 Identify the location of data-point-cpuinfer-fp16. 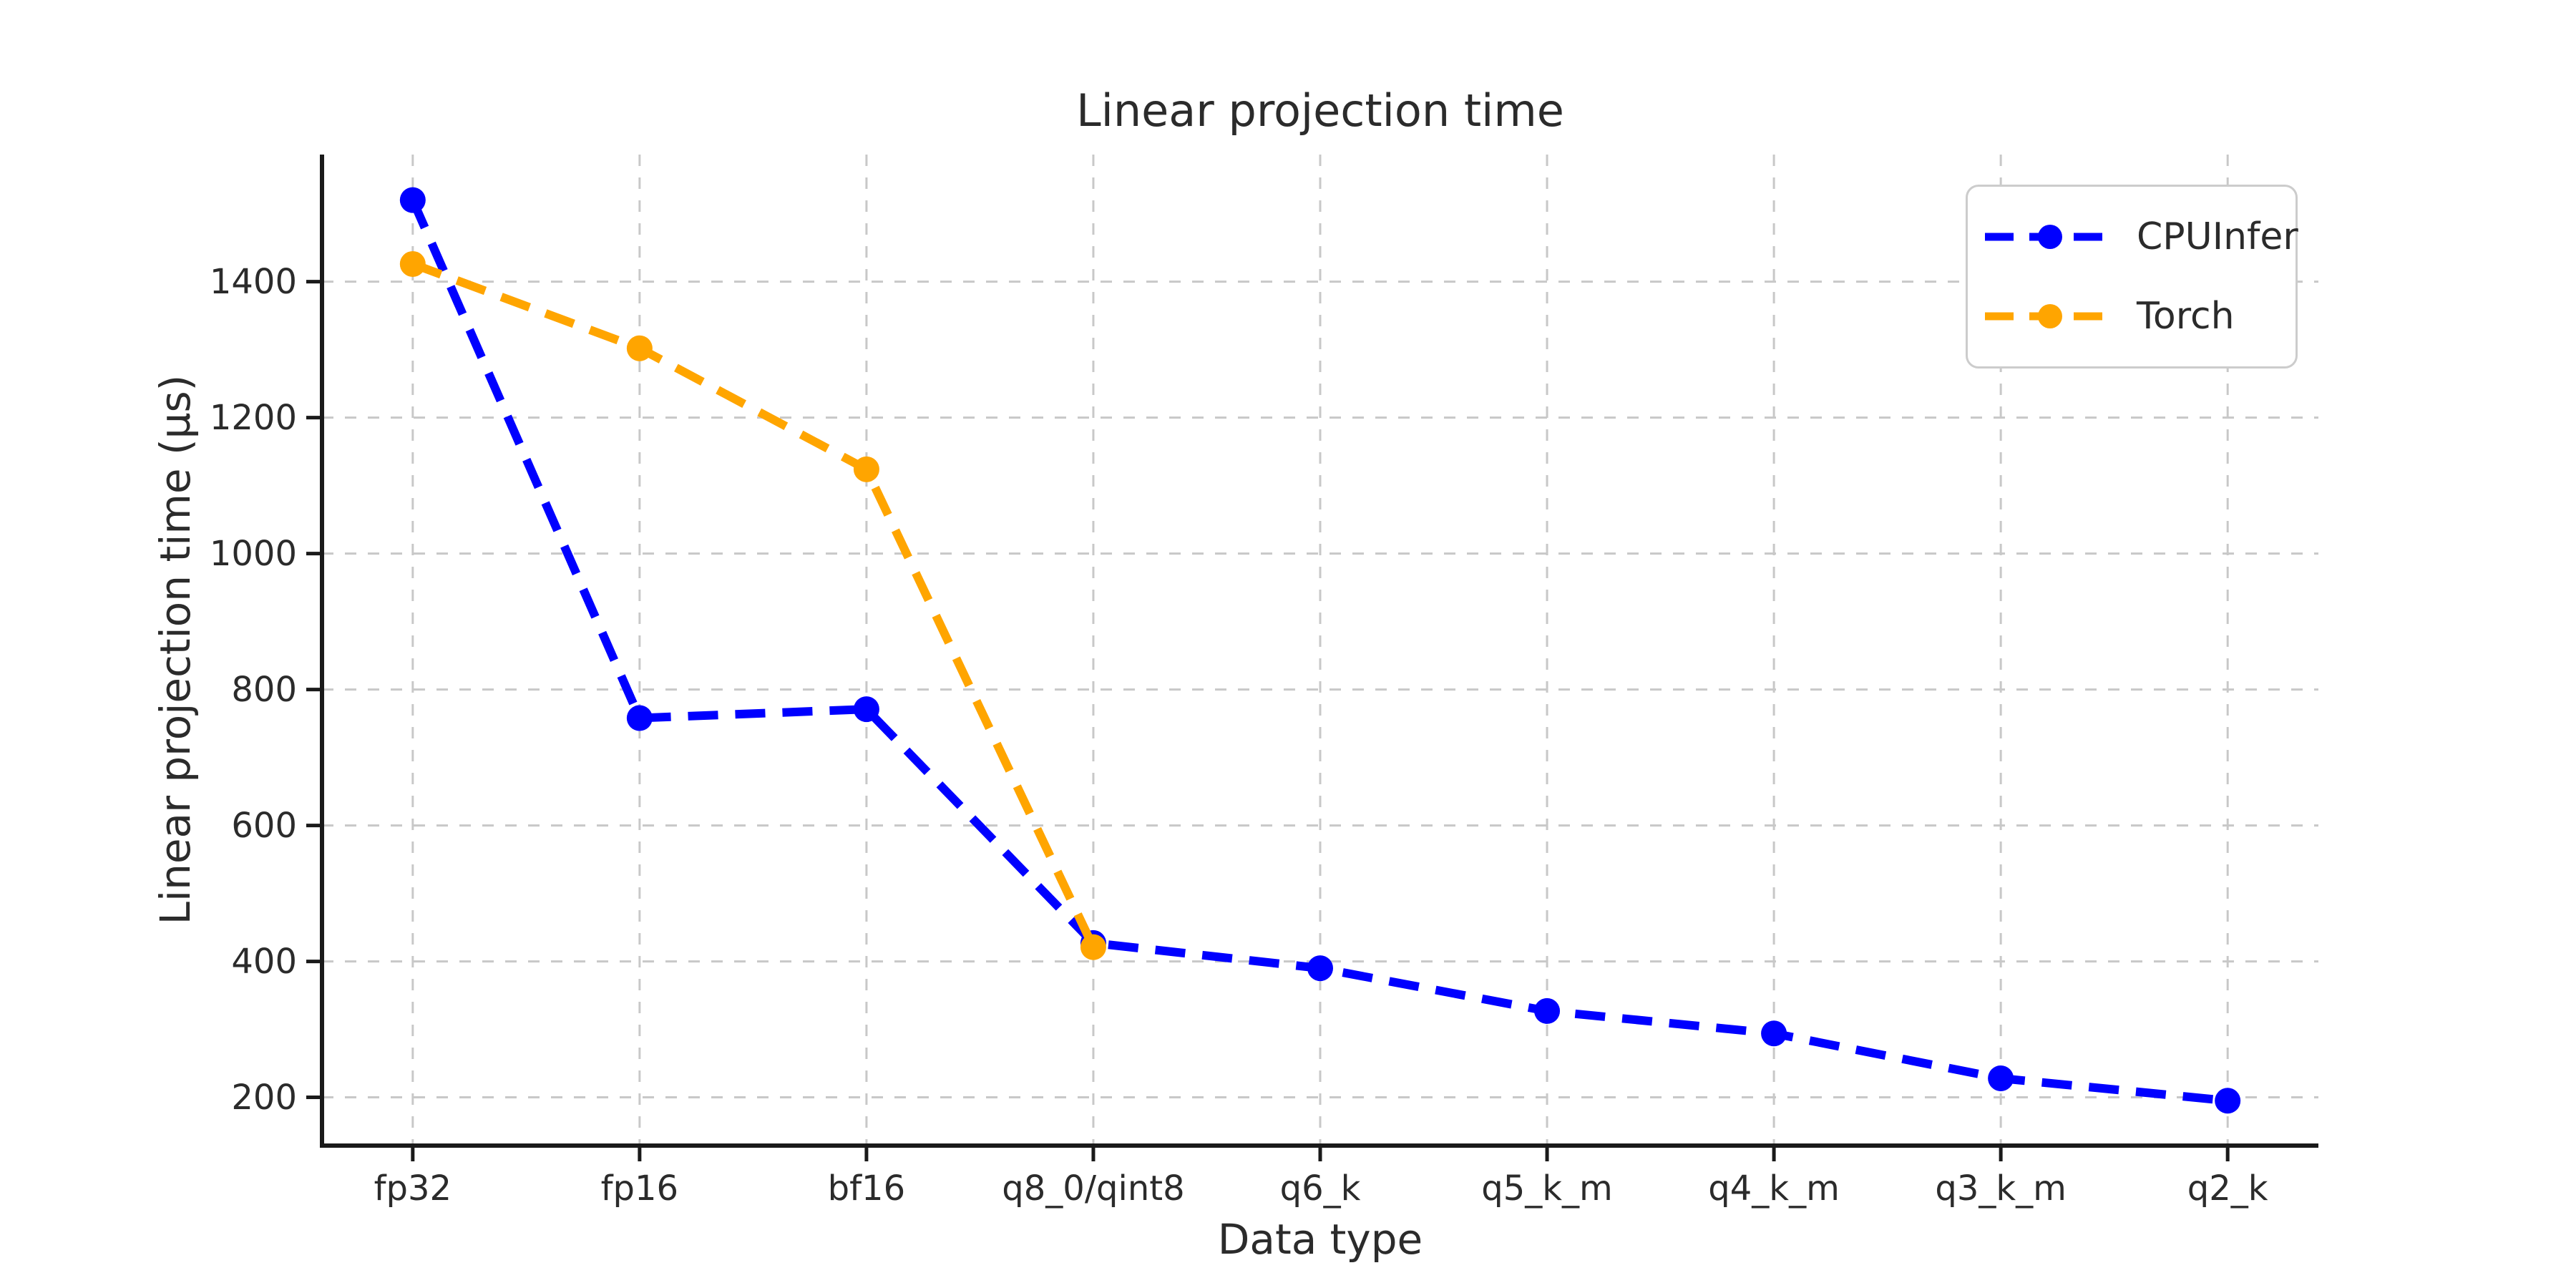
(639, 718).